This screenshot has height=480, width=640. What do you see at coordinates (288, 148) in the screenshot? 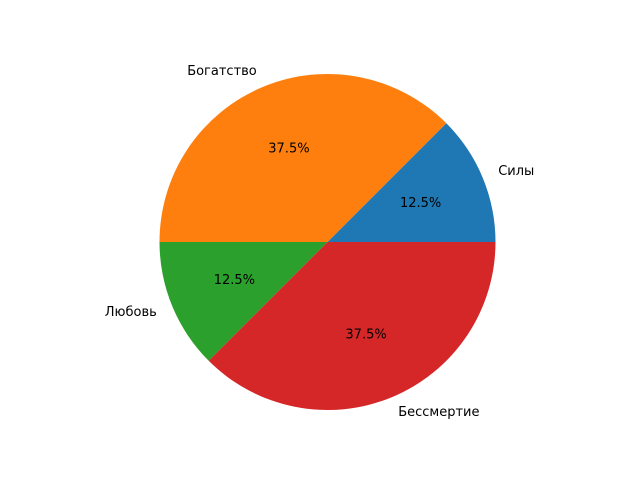
I see `percent-label-богатство: 37.5%` at bounding box center [288, 148].